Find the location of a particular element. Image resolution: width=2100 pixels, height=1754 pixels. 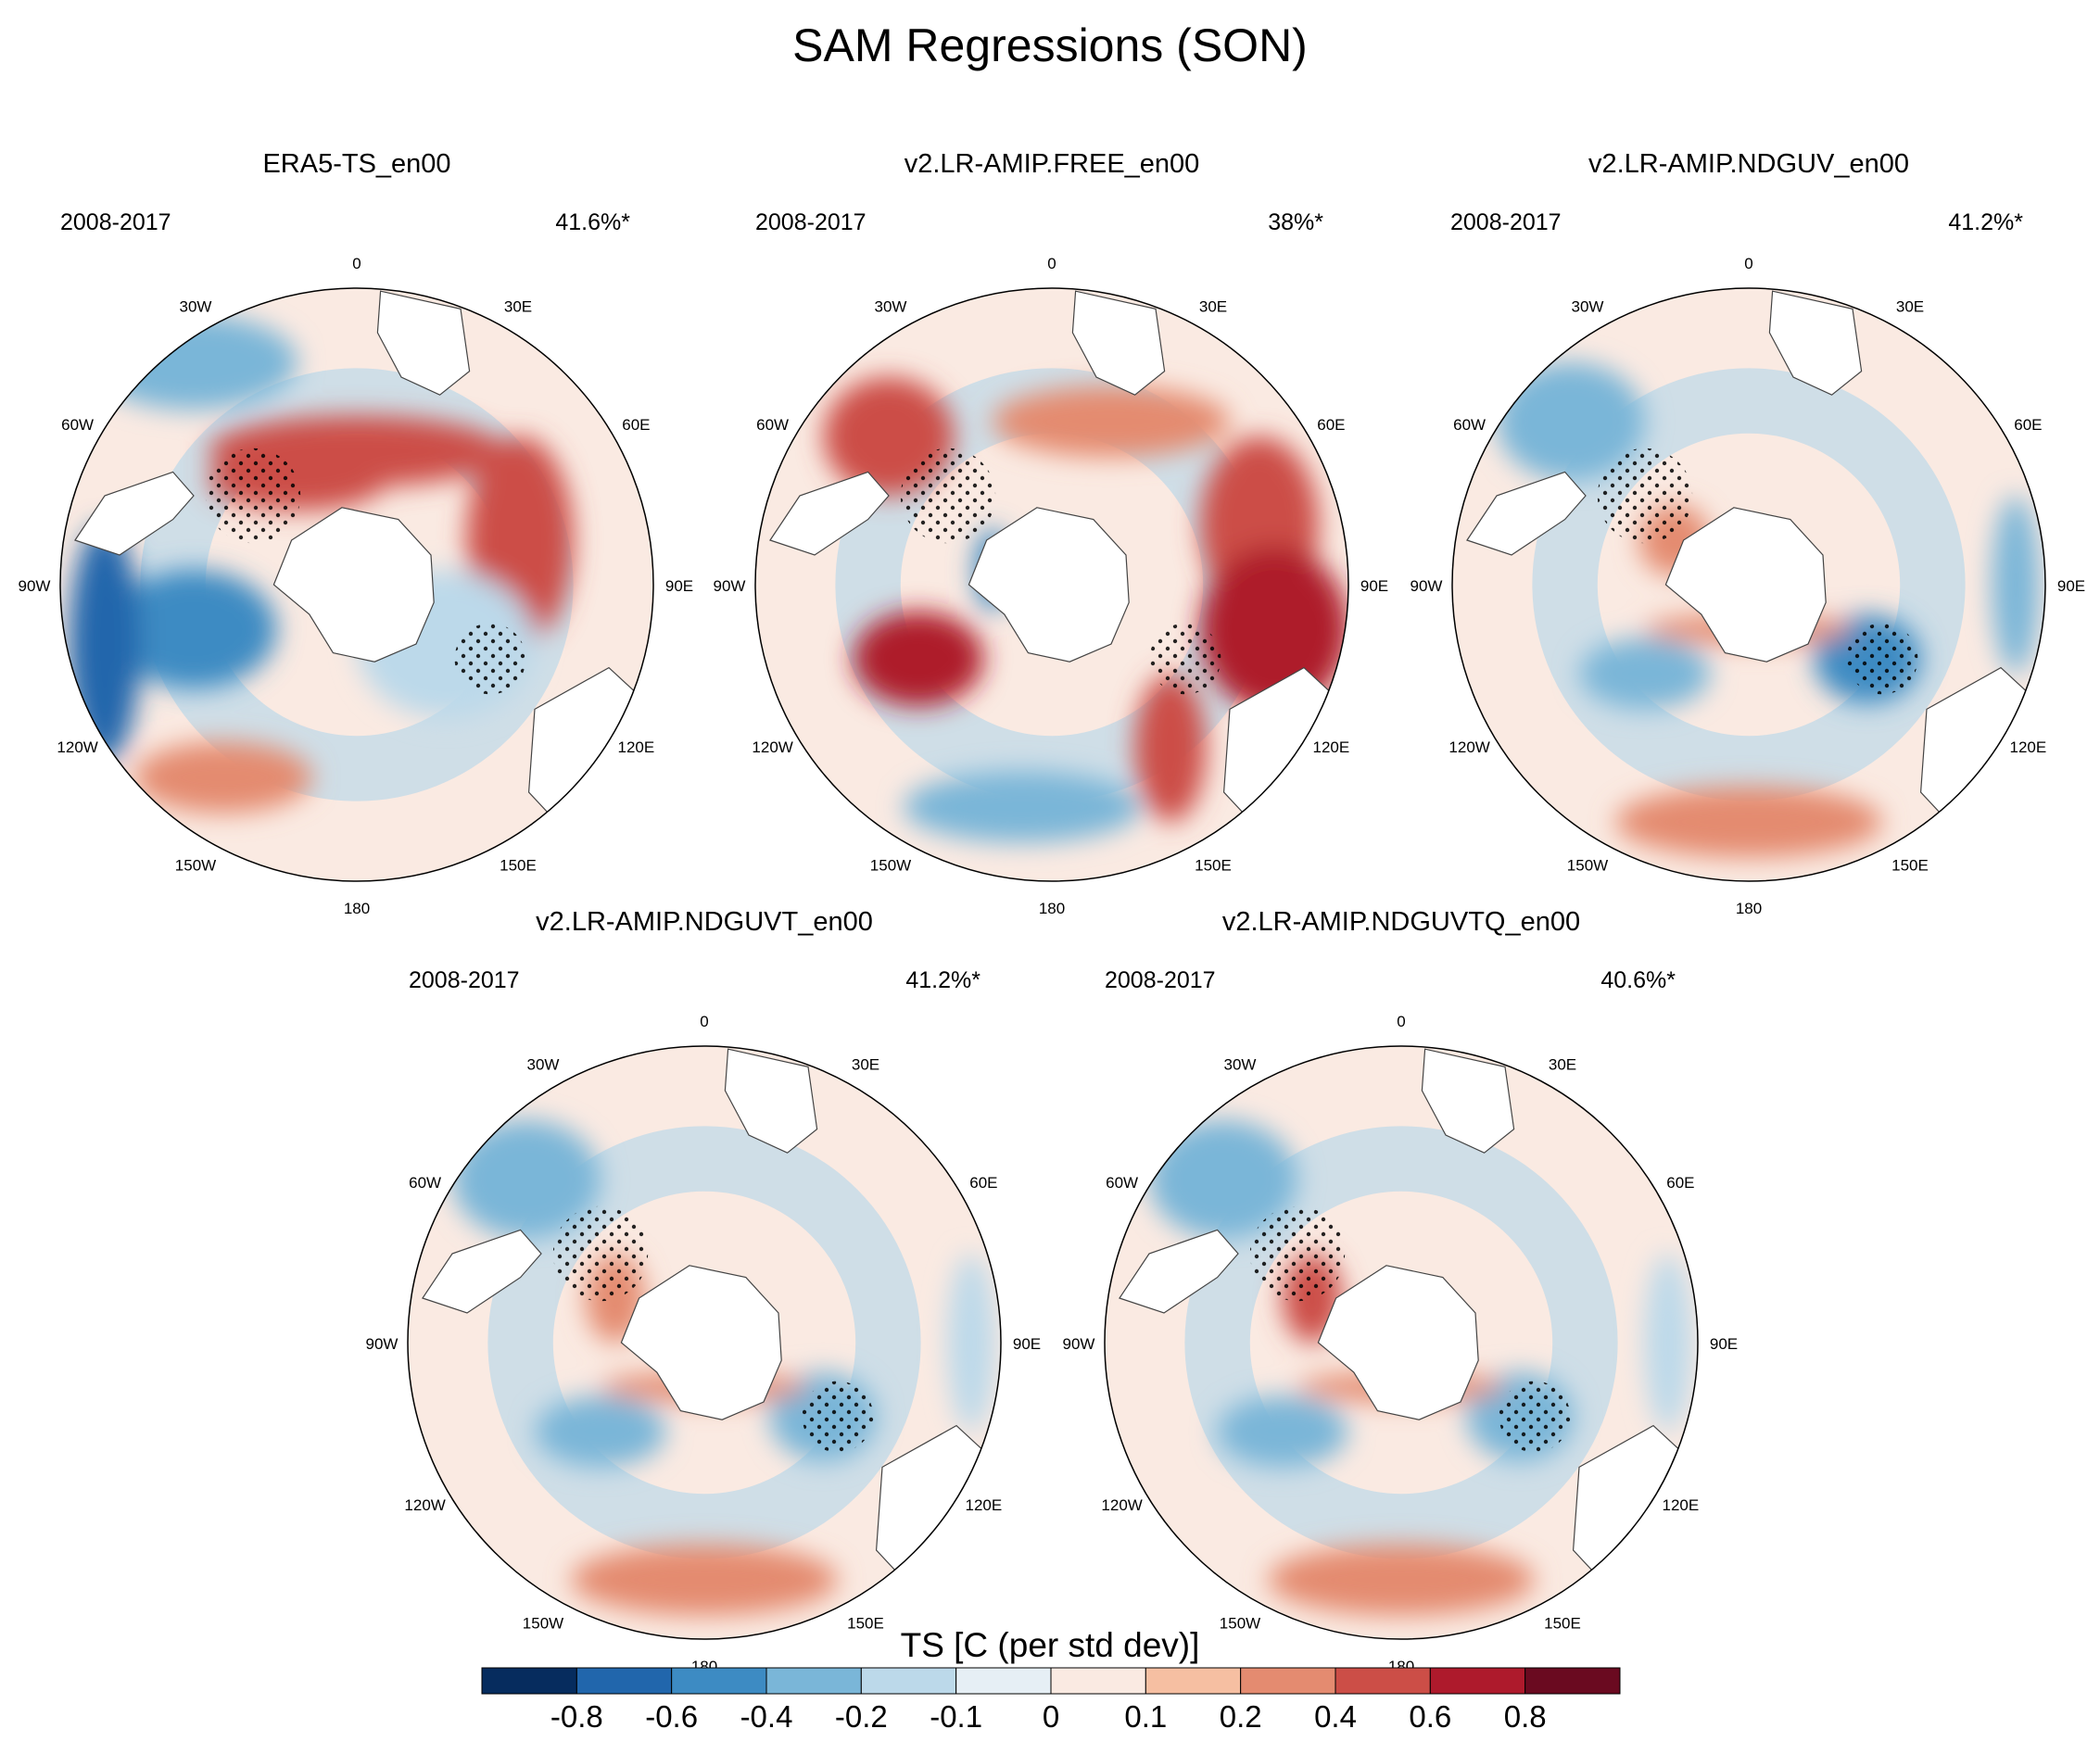

variance-explained: 40.6%* is located at coordinates (1638, 980).